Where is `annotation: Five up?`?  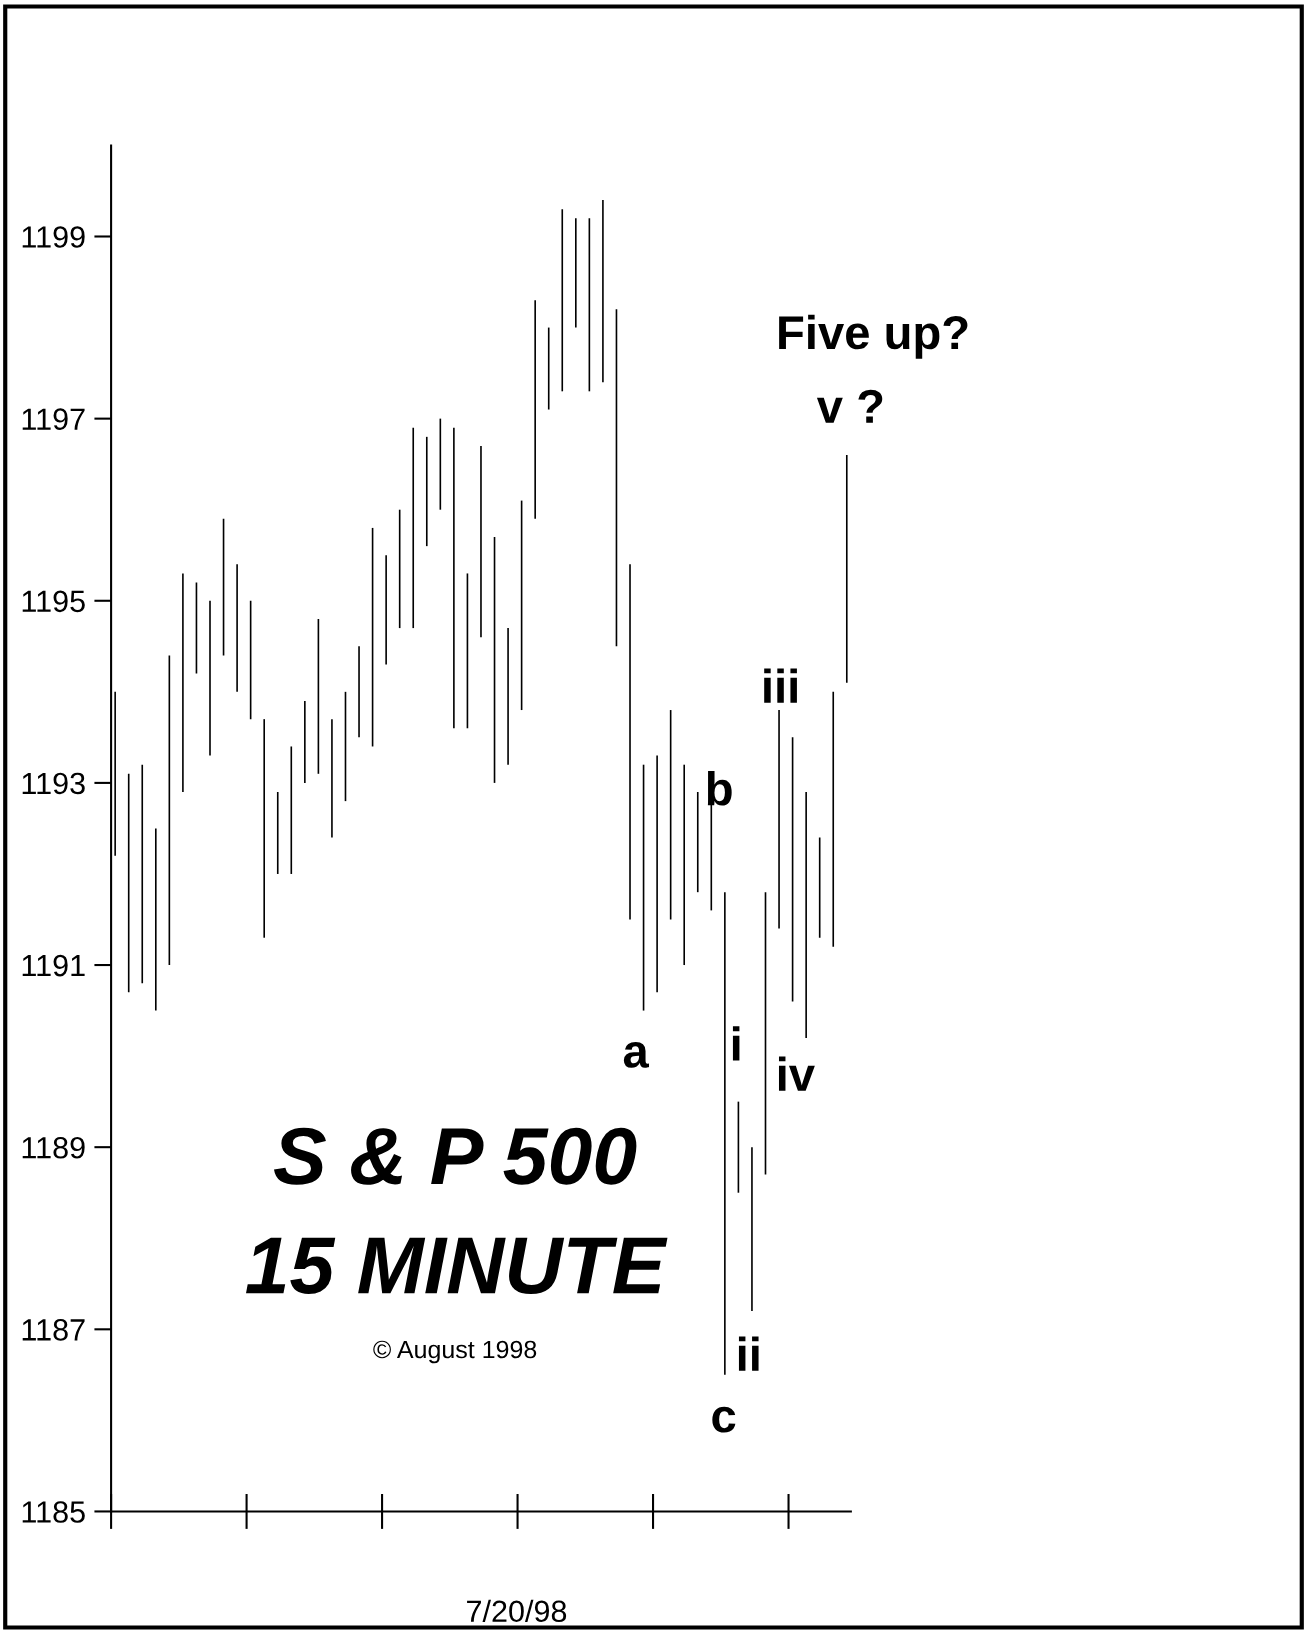 annotation: Five up? is located at coordinates (873, 336).